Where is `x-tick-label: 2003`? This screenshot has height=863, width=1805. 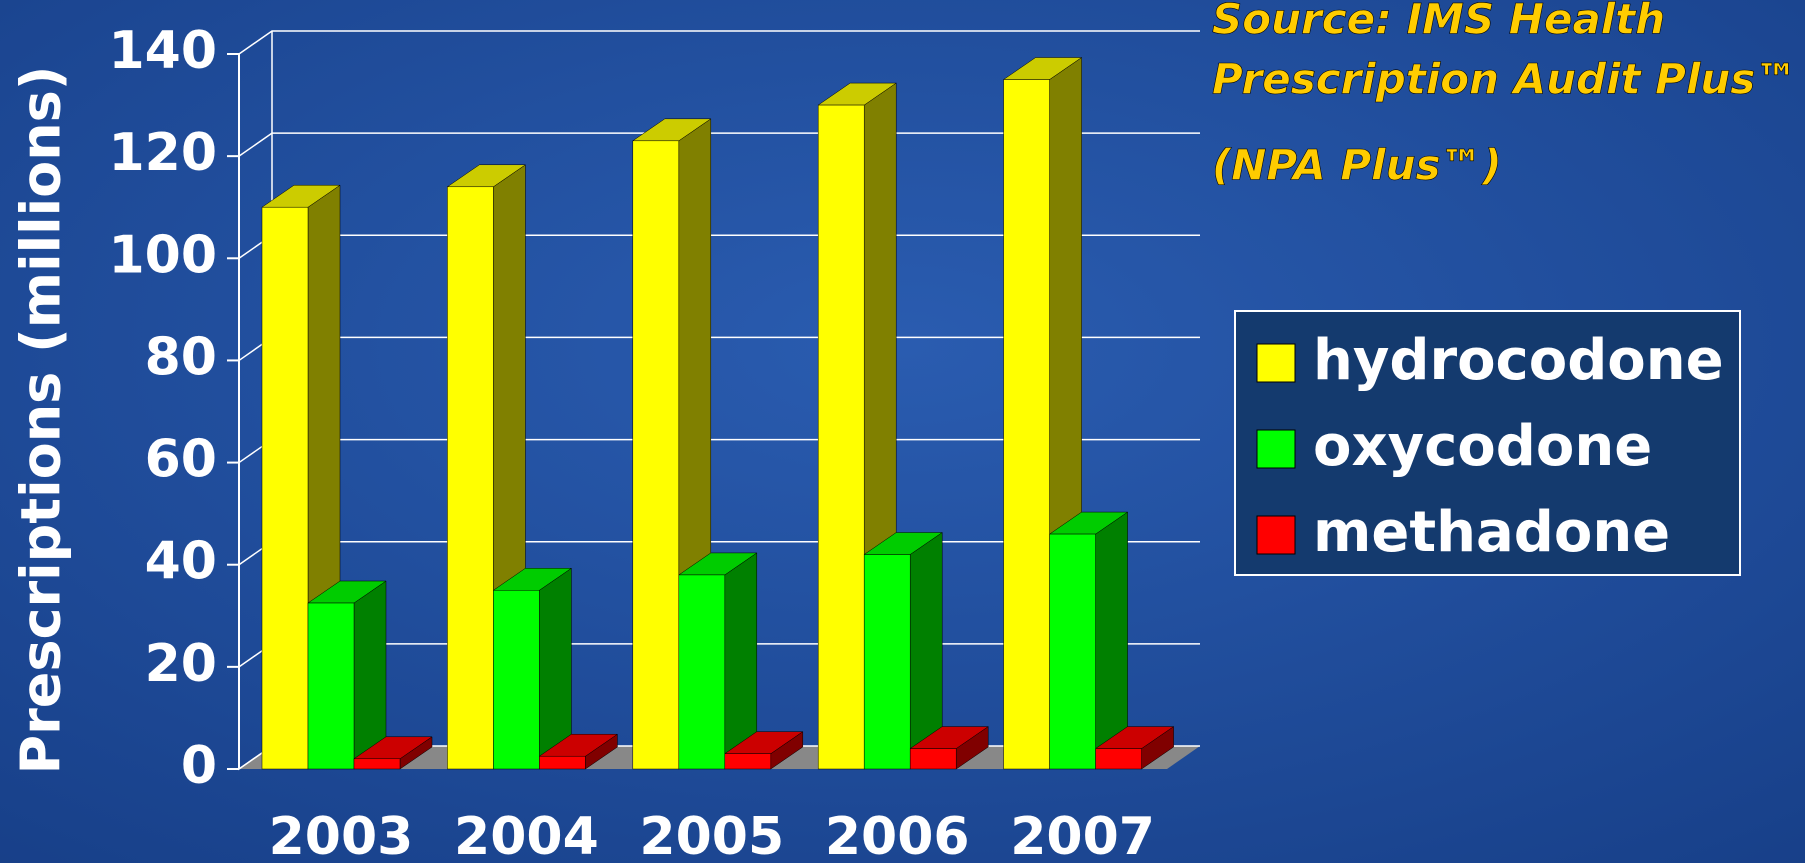 x-tick-label: 2003 is located at coordinates (341, 835).